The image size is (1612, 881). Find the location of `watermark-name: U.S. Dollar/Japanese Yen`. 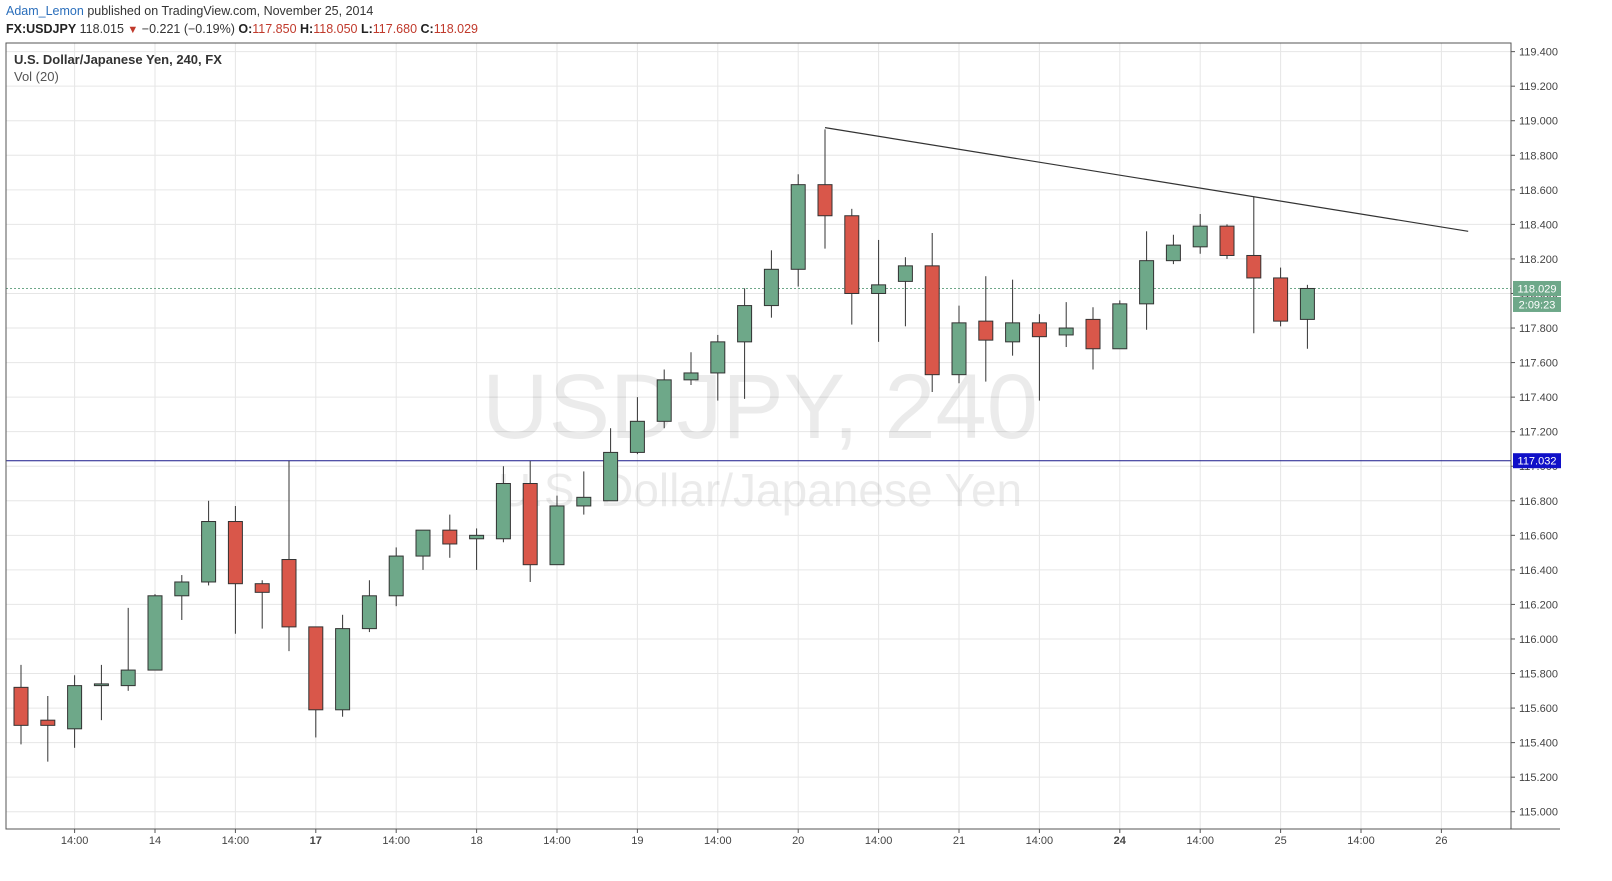

watermark-name: U.S. Dollar/Japanese Yen is located at coordinates (760, 490).